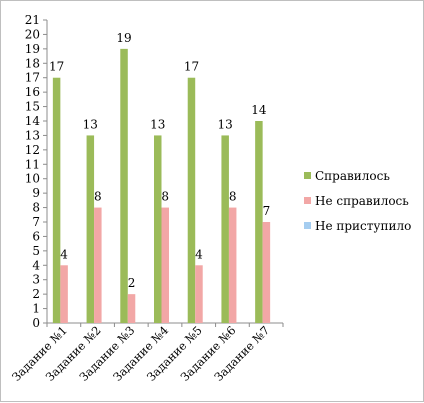 The image size is (424, 403). I want to click on y-tick-label: 14, so click(33, 121).